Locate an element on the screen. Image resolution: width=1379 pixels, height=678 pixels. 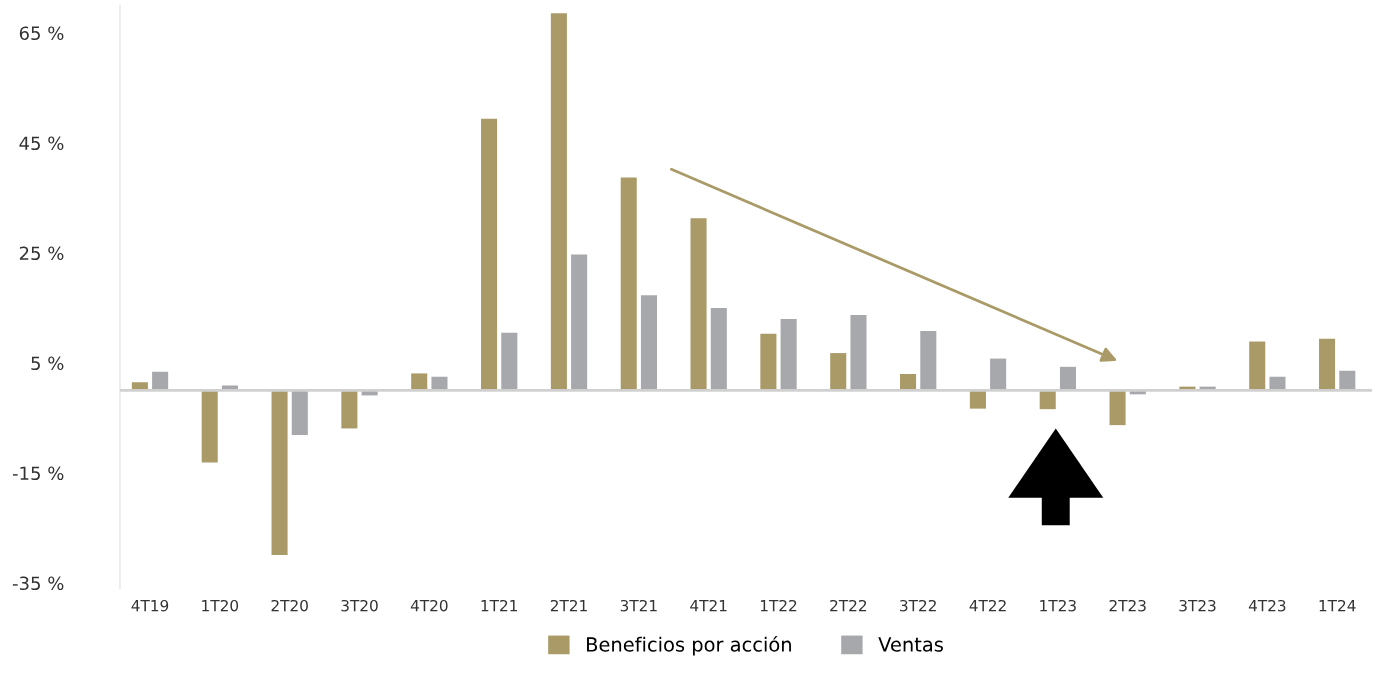
y-tick-label: 25 % is located at coordinates (41, 253).